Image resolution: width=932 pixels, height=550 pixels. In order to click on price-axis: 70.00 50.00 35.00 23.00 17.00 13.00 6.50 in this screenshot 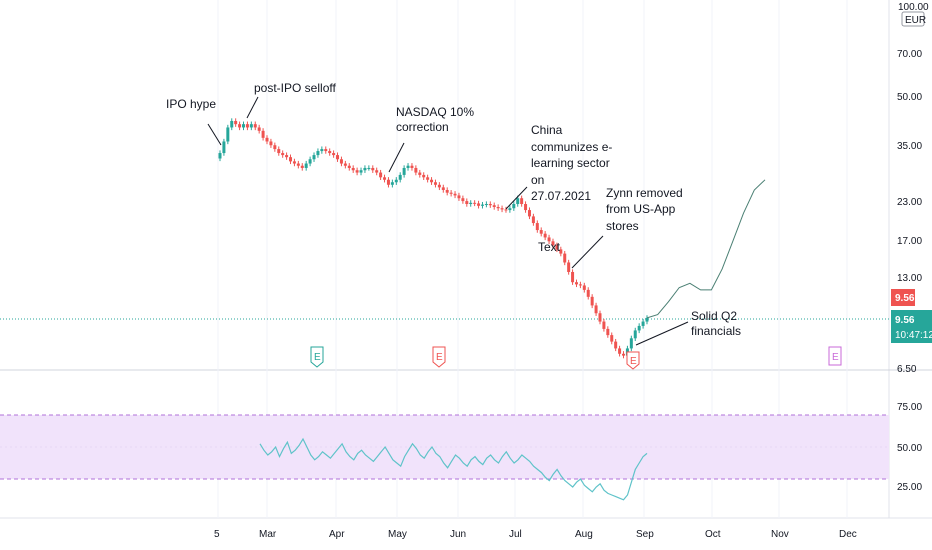, I will do `click(909, 212)`.